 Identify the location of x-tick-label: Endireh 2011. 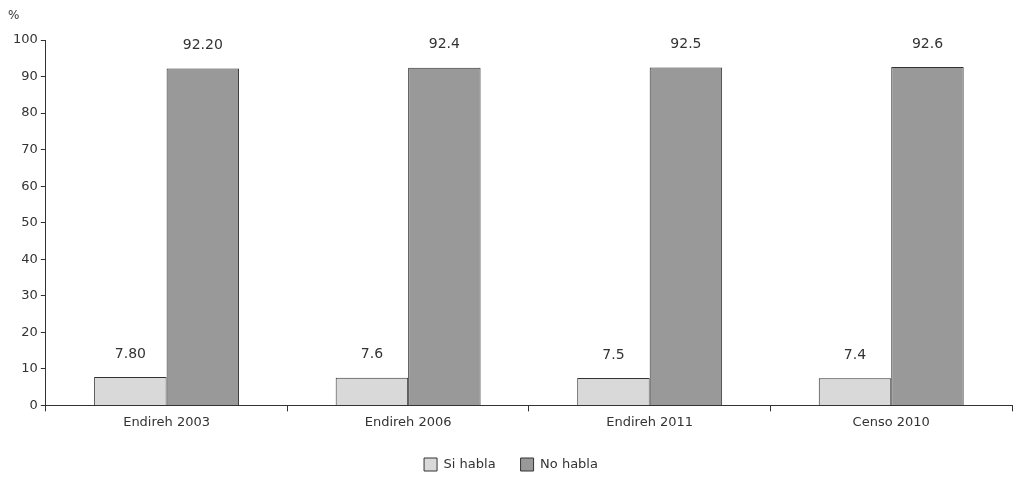
(650, 421).